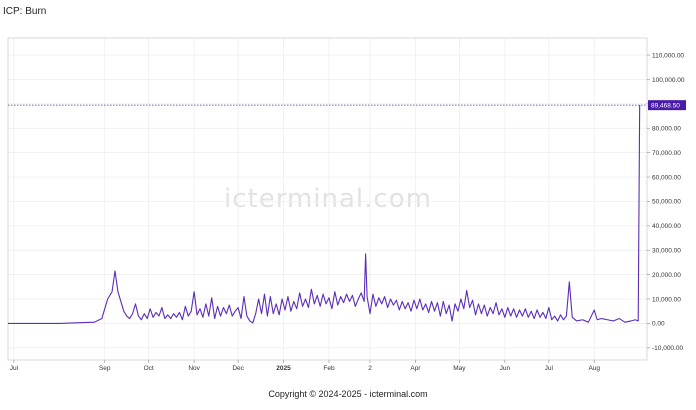 Image resolution: width=696 pixels, height=410 pixels. Describe the element at coordinates (370, 368) in the screenshot. I see `x-tick-label: 2` at that location.